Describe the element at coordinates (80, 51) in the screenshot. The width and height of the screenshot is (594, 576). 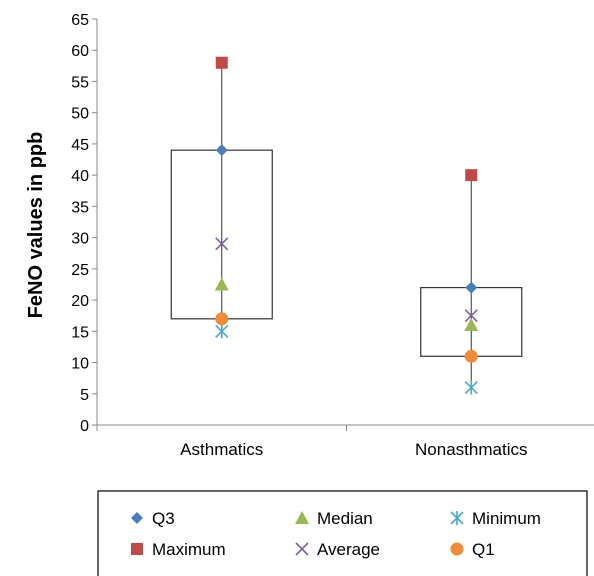
I see `y-tick-label: 60` at that location.